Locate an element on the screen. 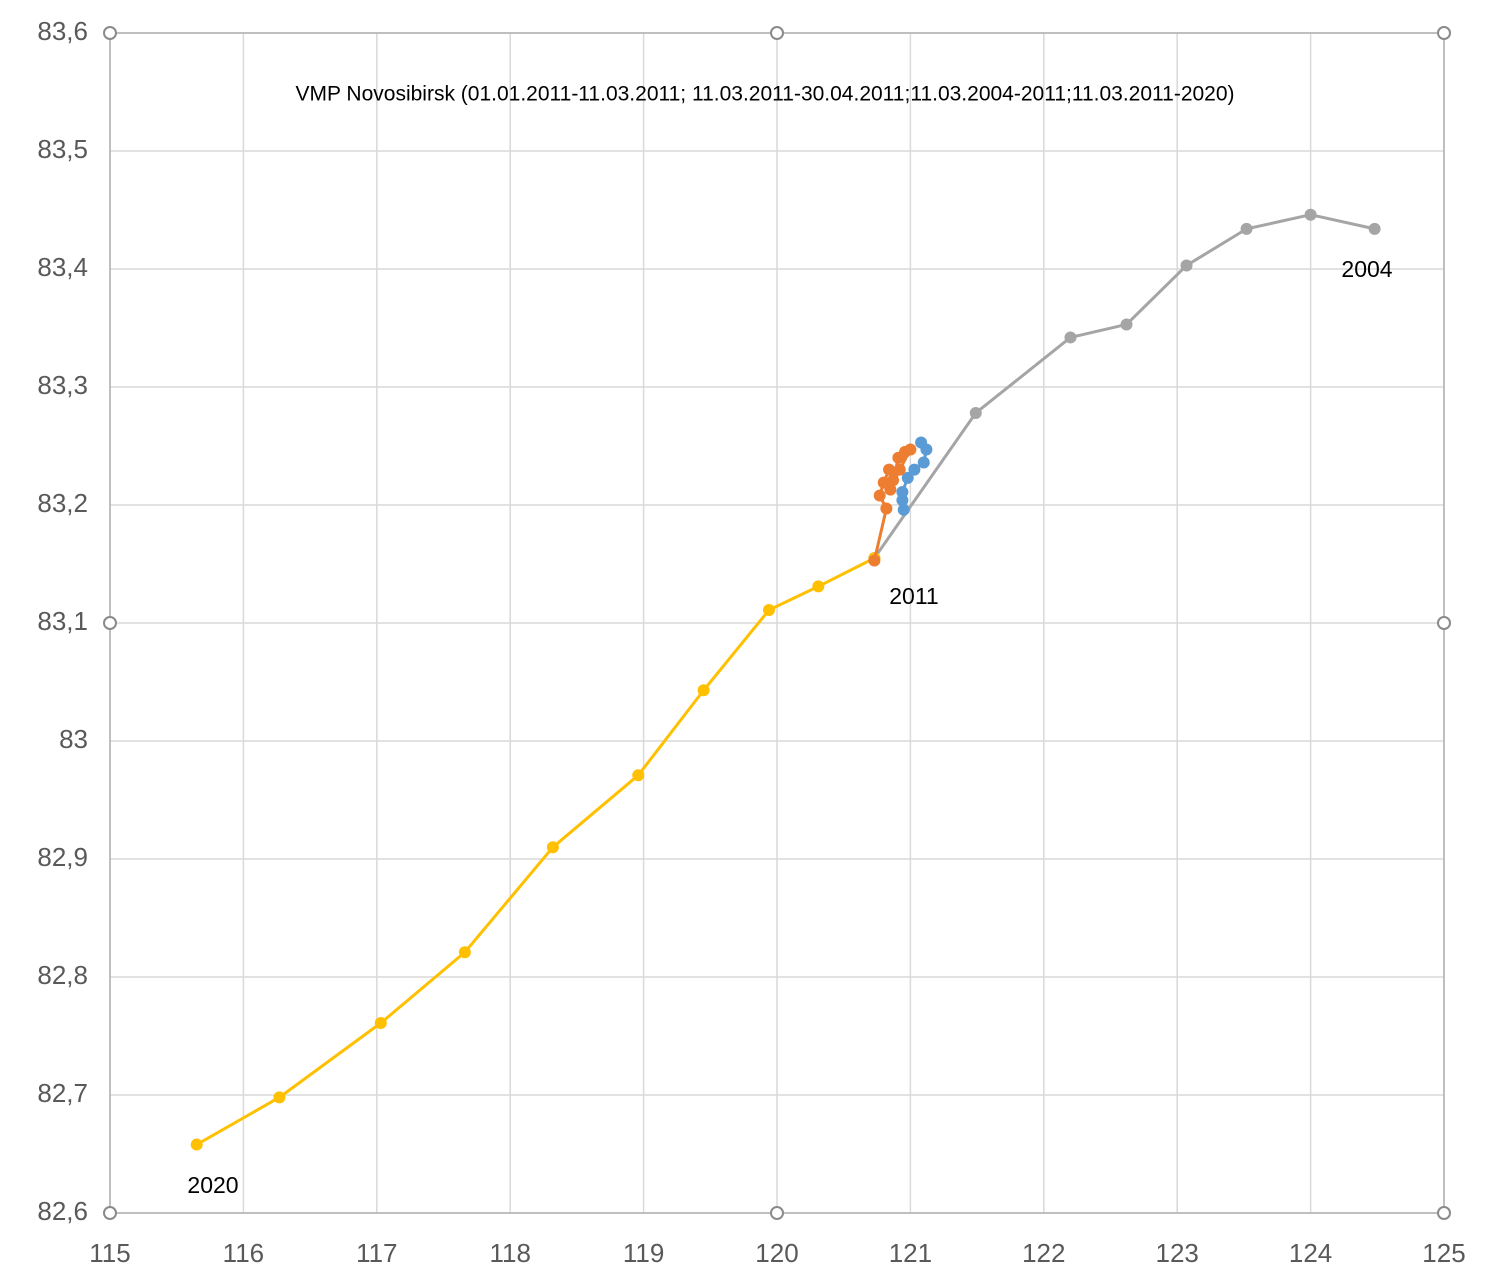 This screenshot has width=1499, height=1279. x-tick-label: 123 is located at coordinates (1177, 1253).